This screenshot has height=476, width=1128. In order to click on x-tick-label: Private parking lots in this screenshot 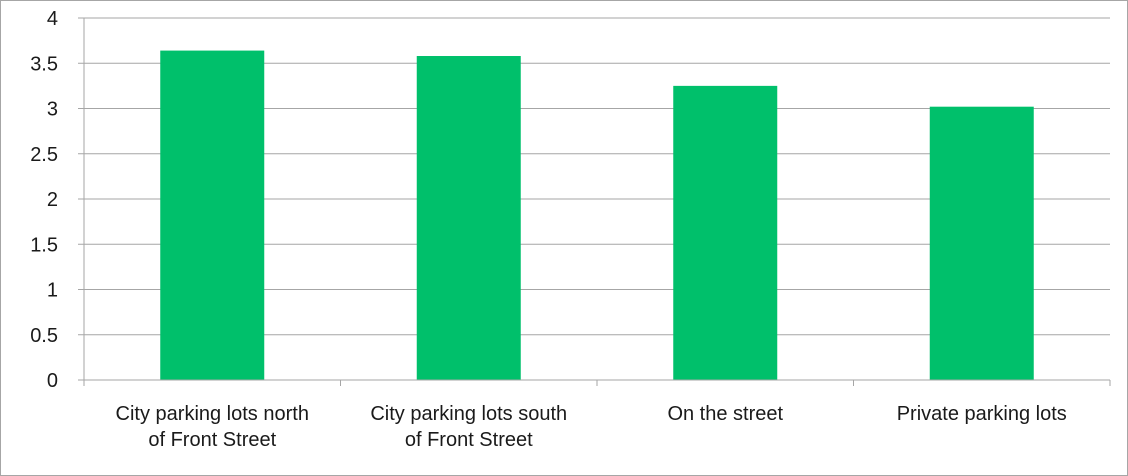, I will do `click(982, 414)`.